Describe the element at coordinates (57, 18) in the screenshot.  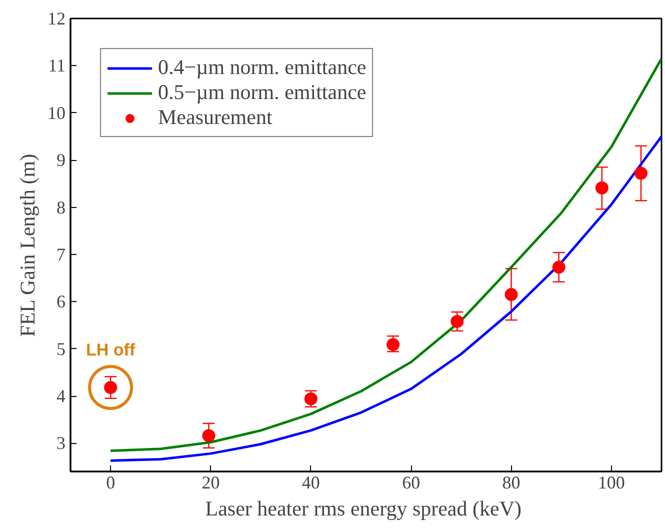
I see `y-tick-label: 12` at that location.